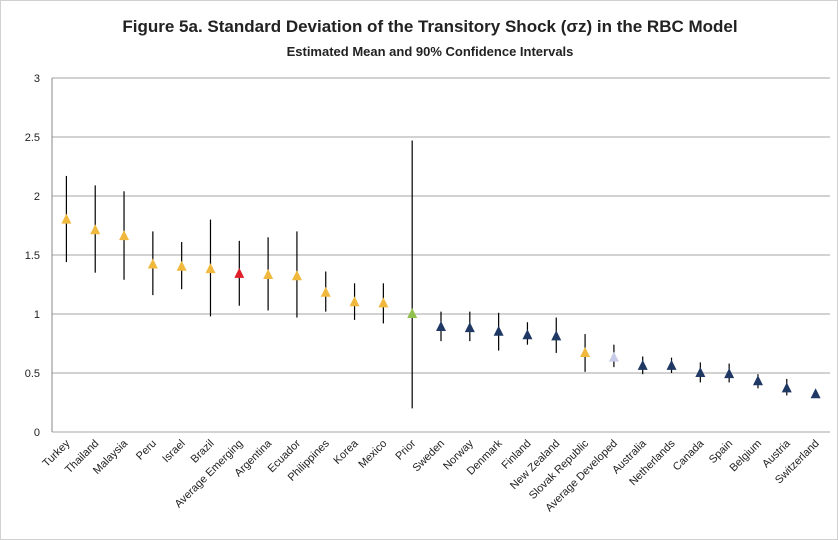  I want to click on y-tick-label: 0.5, so click(32, 374).